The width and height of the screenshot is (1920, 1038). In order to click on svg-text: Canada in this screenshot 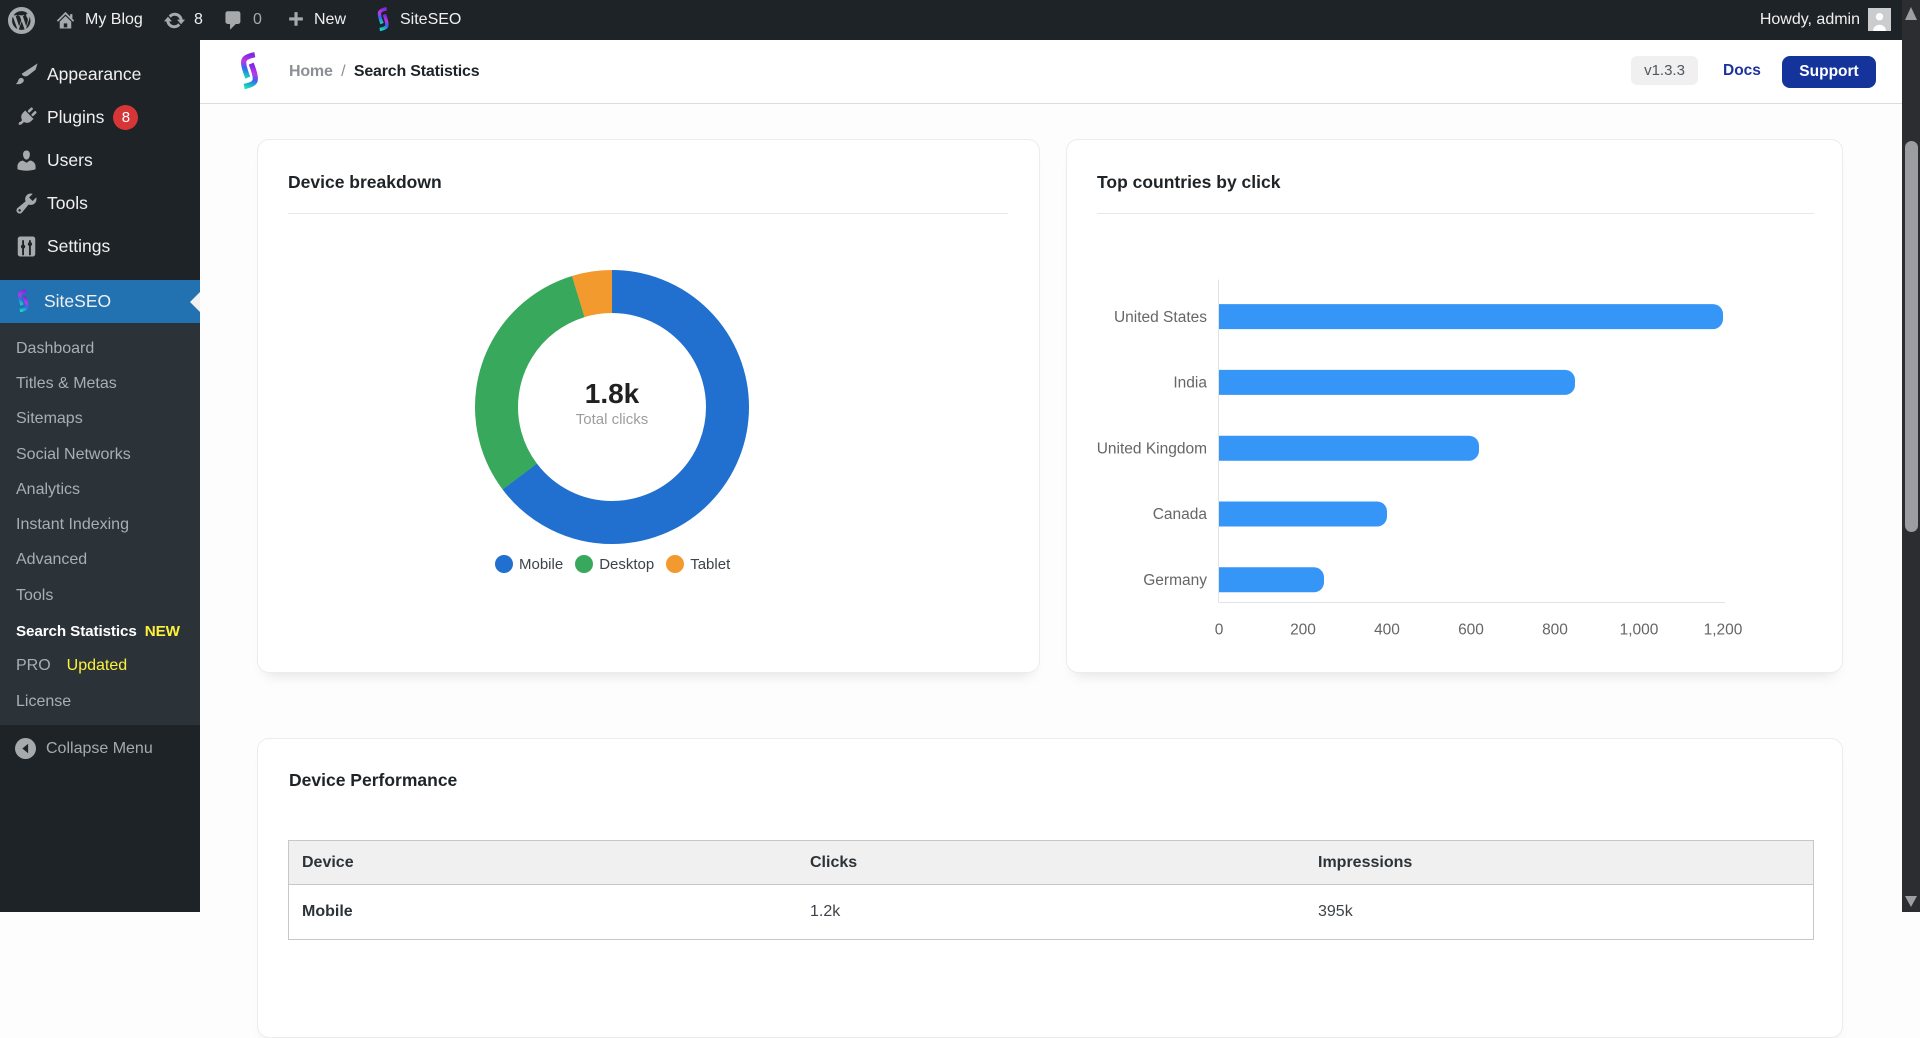, I will do `click(1180, 514)`.